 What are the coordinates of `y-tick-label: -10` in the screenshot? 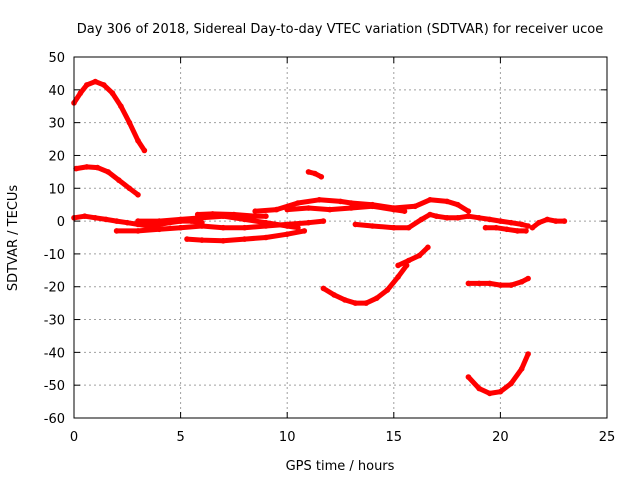 It's located at (54, 255).